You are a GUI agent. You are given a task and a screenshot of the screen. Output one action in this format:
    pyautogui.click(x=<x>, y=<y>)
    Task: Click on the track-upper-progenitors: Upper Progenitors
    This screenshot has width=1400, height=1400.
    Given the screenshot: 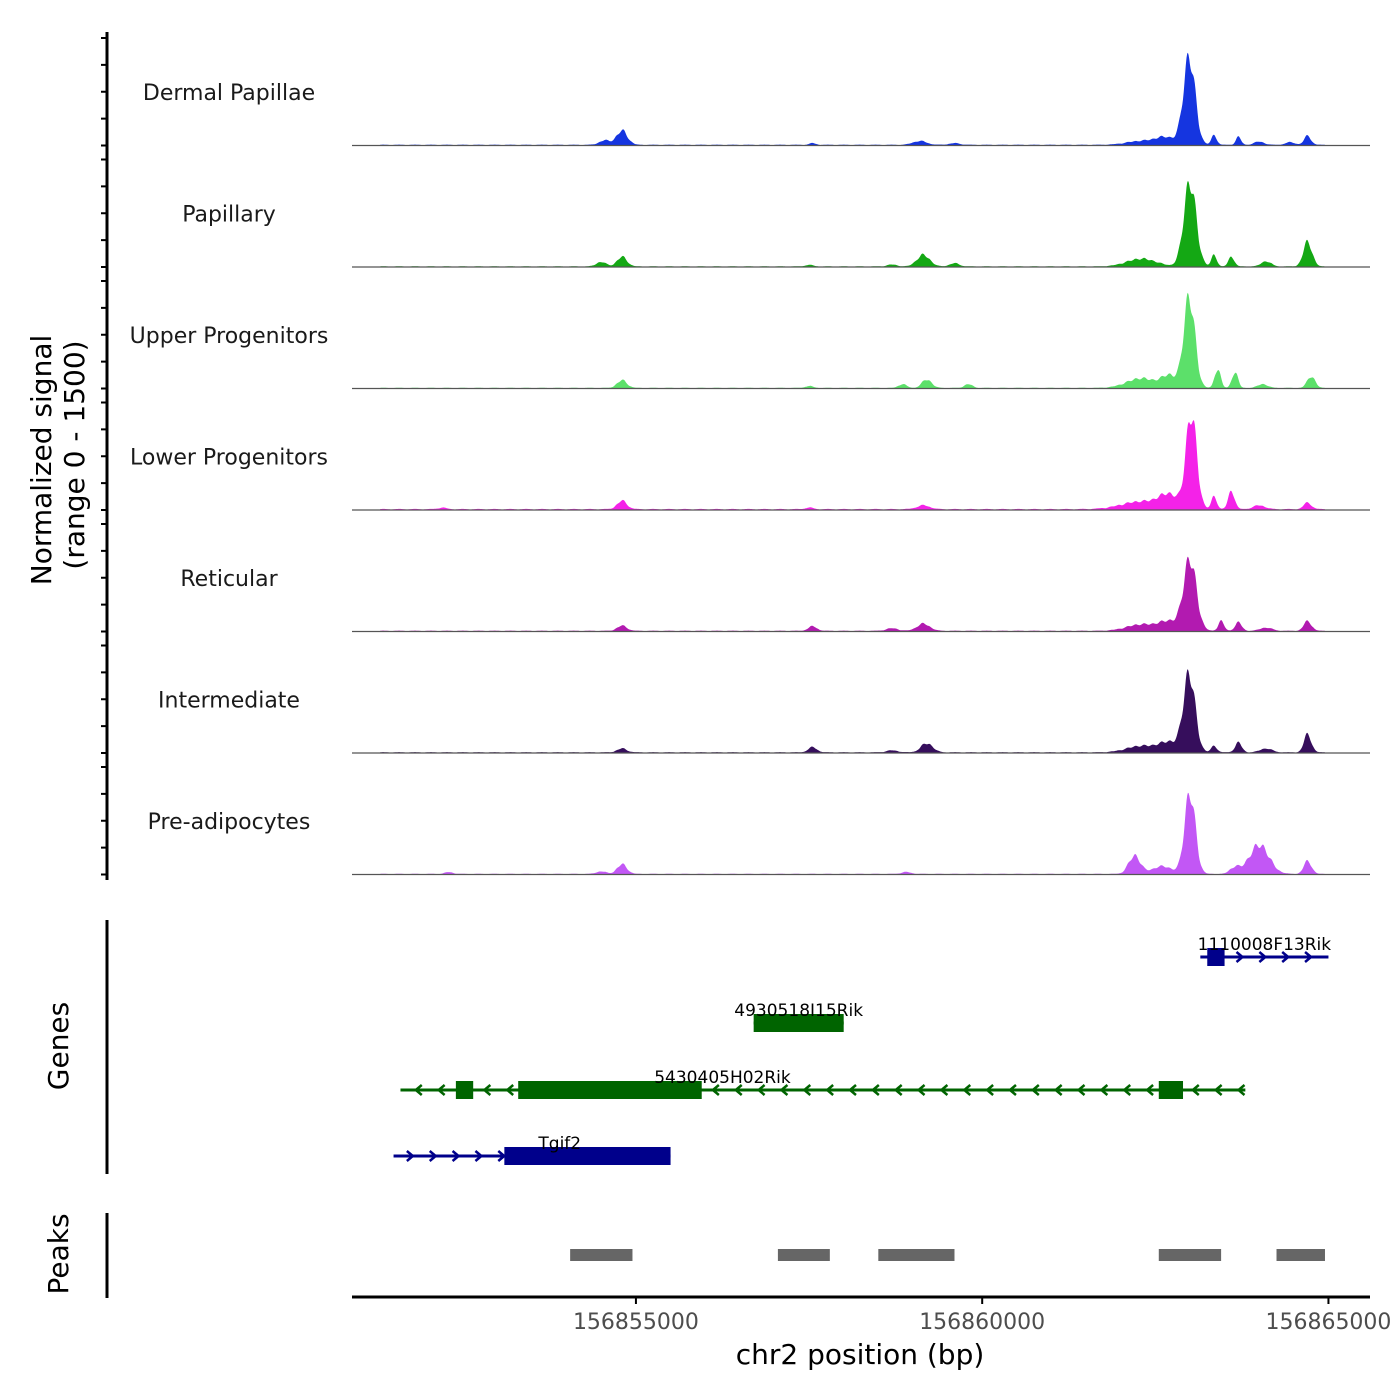 What is the action you would take?
    pyautogui.click(x=750, y=341)
    